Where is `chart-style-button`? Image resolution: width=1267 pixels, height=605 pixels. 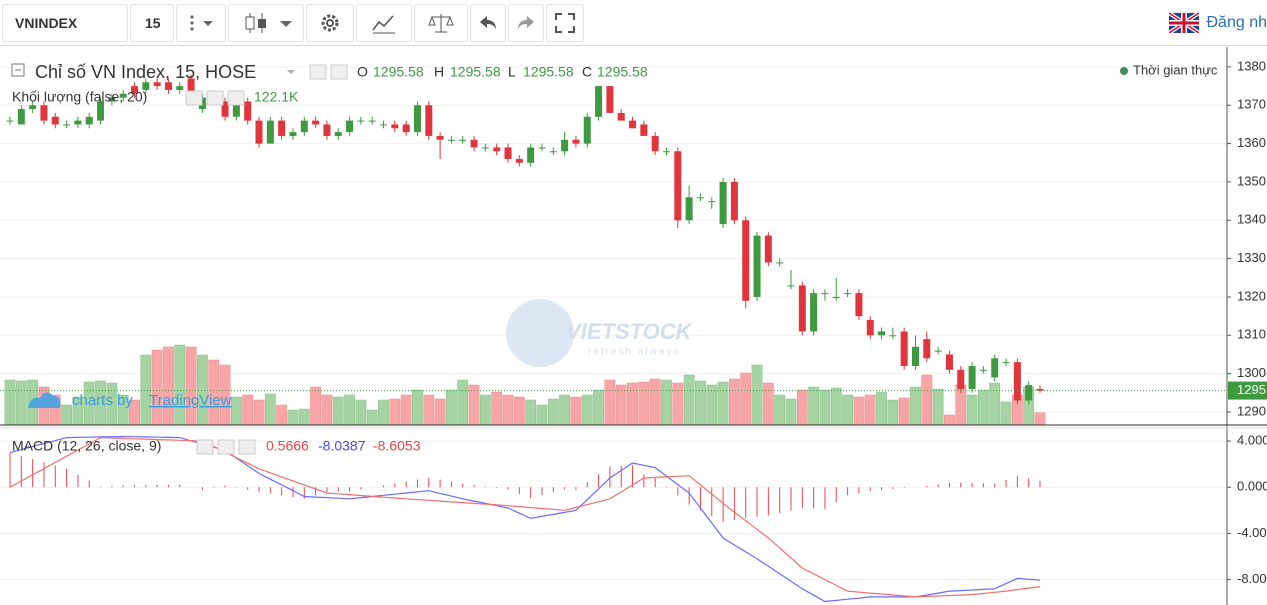
chart-style-button is located at coordinates (266, 22).